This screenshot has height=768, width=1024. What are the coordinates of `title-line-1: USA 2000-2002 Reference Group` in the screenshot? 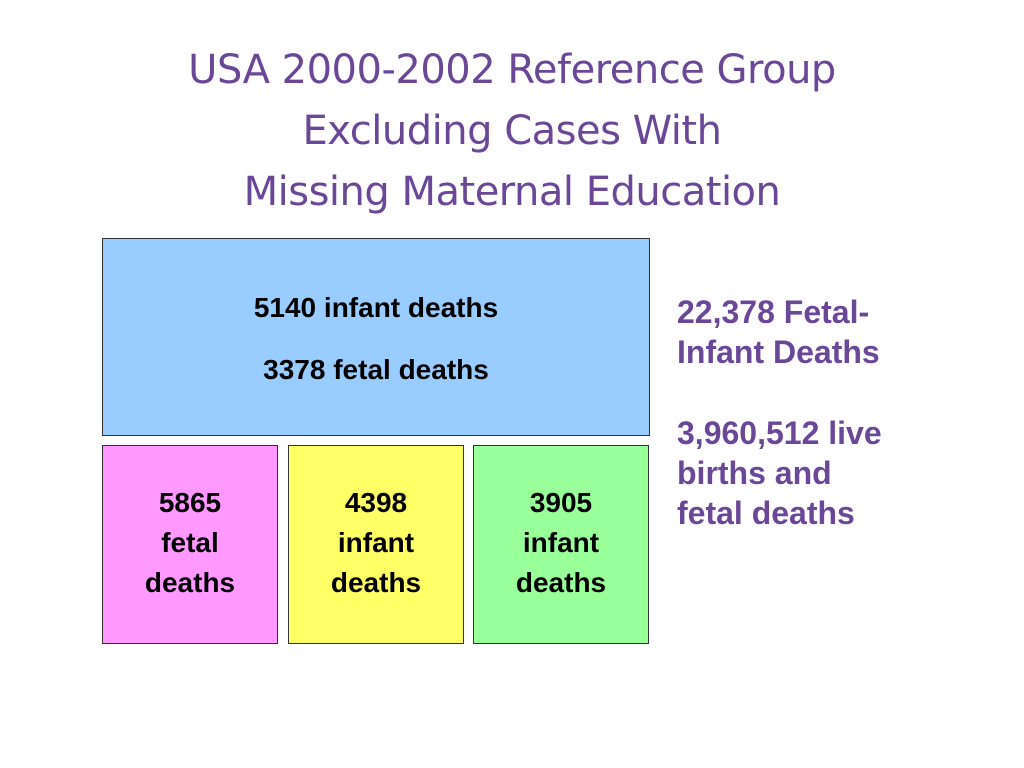 It's located at (512, 70).